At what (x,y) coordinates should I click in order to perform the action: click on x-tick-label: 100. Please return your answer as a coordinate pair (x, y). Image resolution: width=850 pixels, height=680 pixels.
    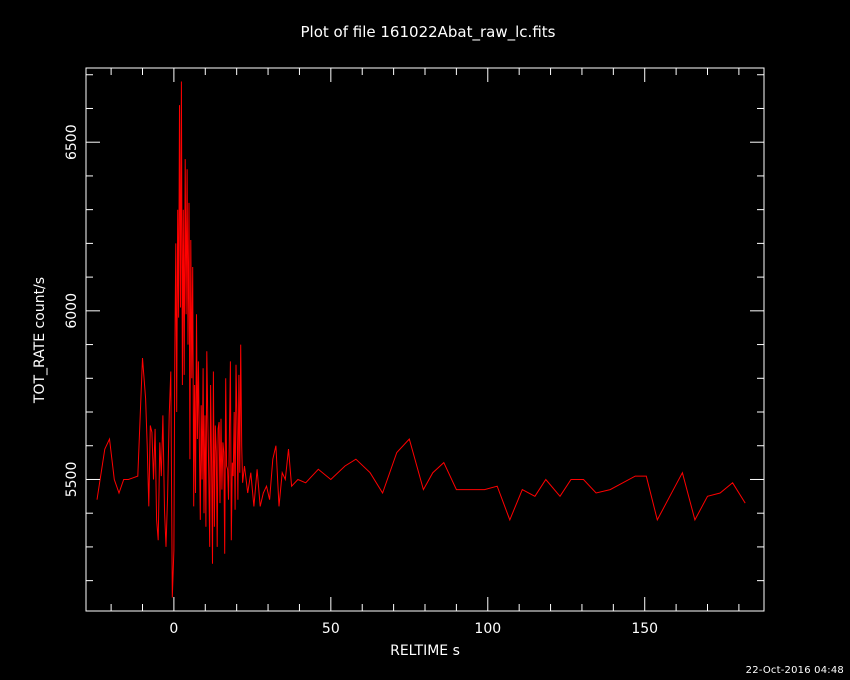
    Looking at the image, I should click on (487, 629).